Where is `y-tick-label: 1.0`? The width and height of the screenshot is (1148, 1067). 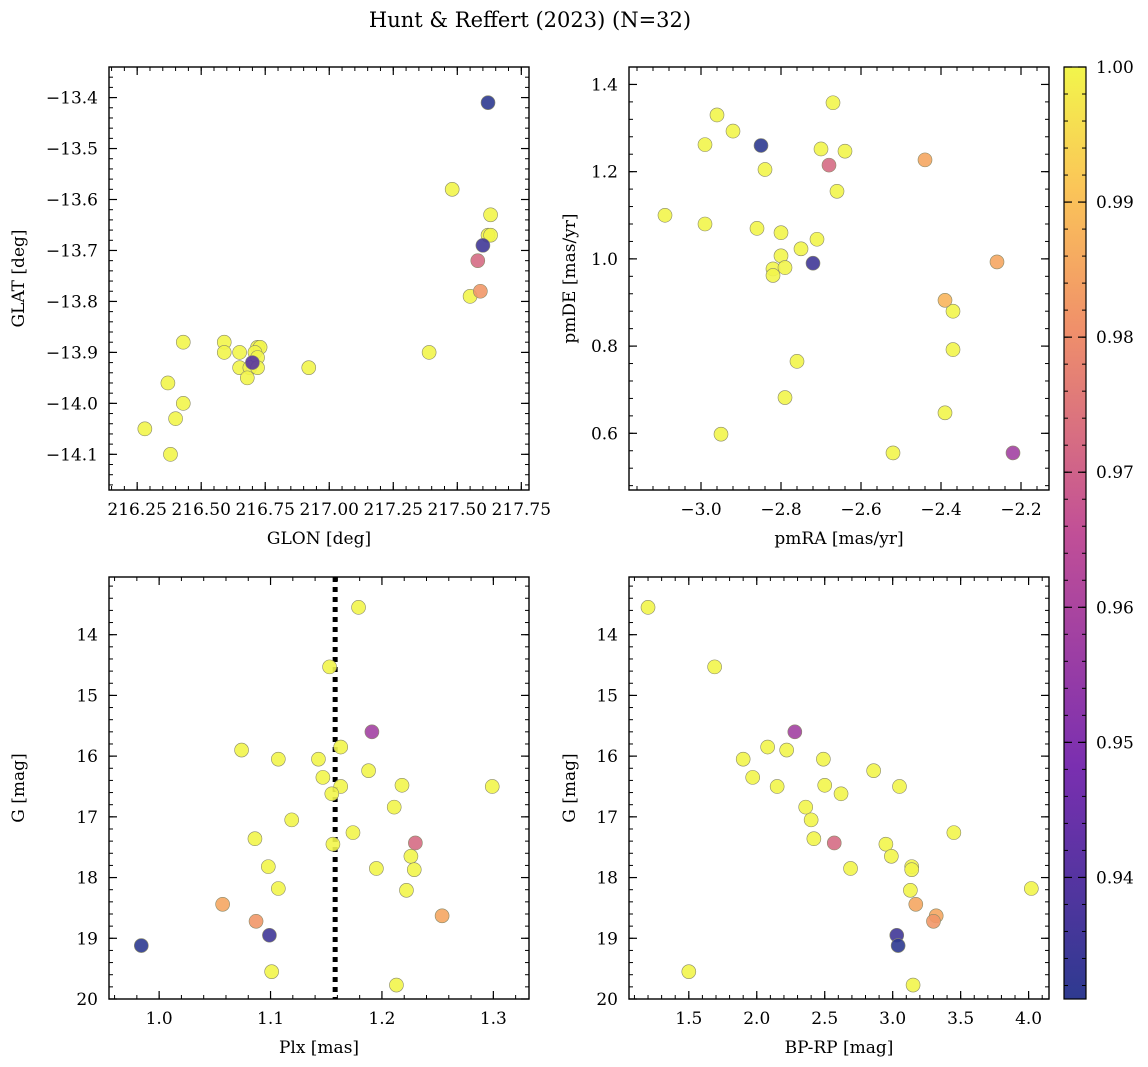 y-tick-label: 1.0 is located at coordinates (604, 260).